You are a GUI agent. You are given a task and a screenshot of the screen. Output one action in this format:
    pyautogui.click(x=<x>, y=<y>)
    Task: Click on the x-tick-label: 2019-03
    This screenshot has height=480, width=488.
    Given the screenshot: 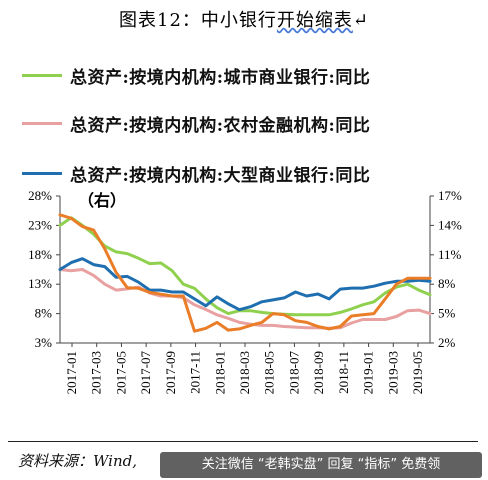 What is the action you would take?
    pyautogui.click(x=392, y=372)
    